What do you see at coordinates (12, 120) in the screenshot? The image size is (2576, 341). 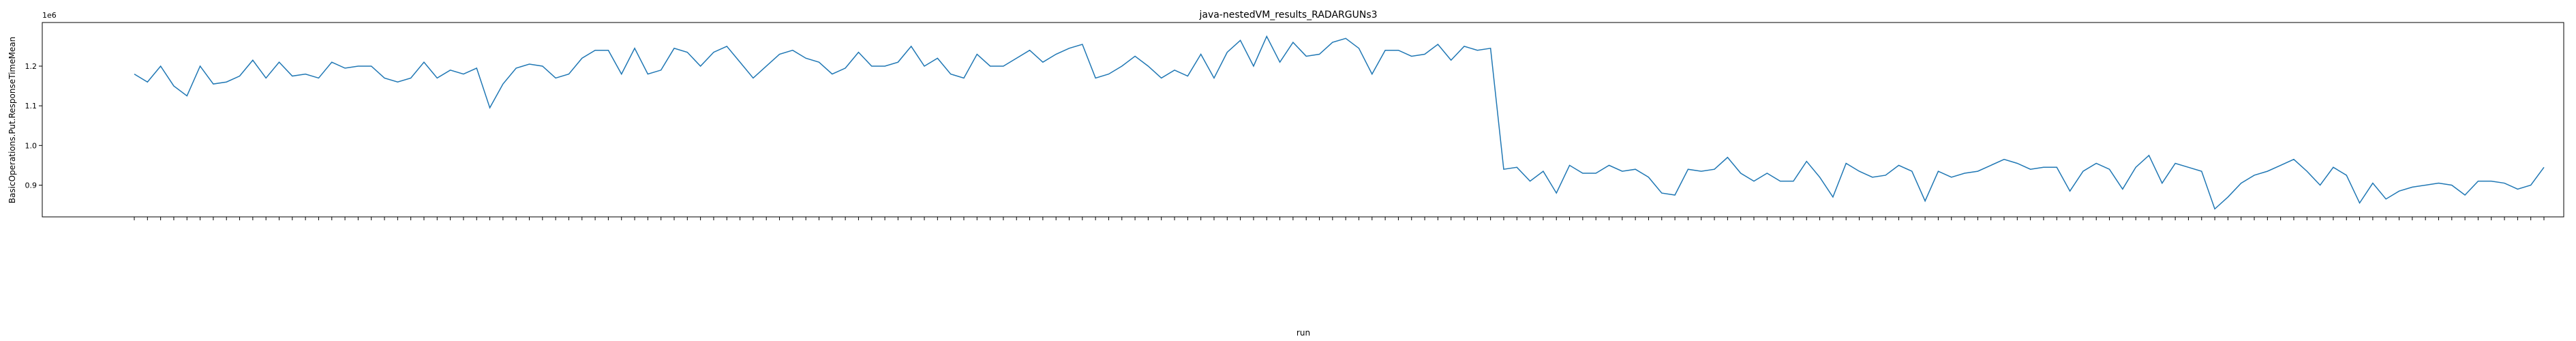 I see `y-axis-label: BasicOperations.Put.ResponseTimeMean` at bounding box center [12, 120].